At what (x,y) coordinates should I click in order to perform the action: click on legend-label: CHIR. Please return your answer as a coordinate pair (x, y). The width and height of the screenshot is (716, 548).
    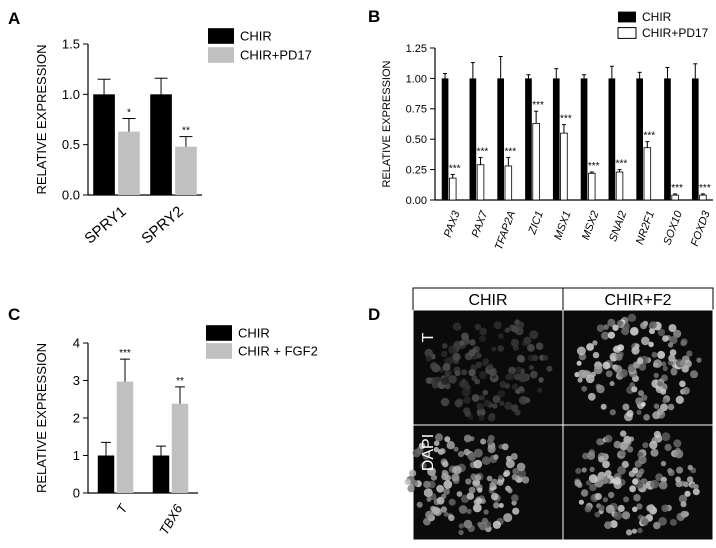
    Looking at the image, I should click on (254, 333).